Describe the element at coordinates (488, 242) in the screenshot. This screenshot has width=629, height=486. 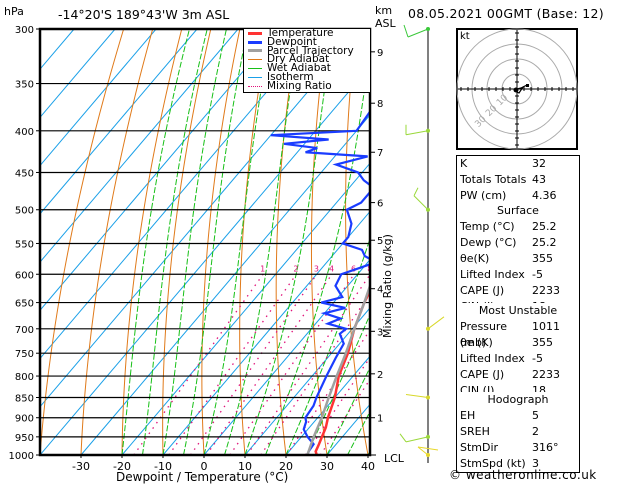
I see `index-label: Dewp (°C)` at that location.